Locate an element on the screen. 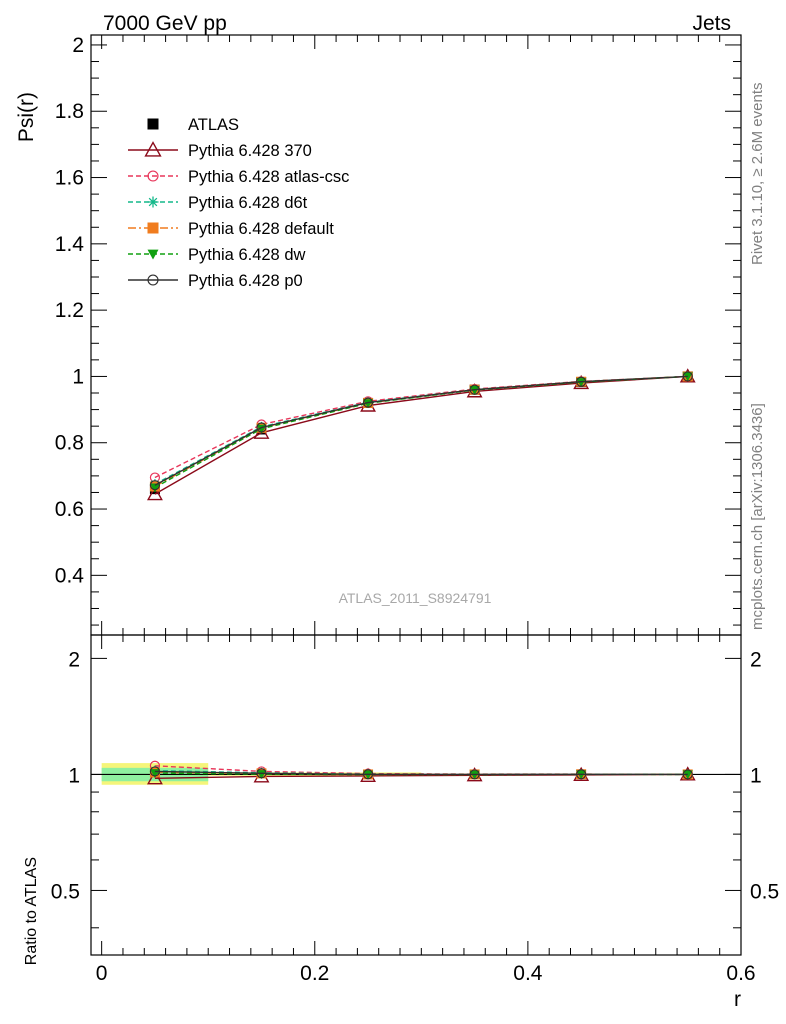 The width and height of the screenshot is (786, 1024). ratio-y-axis-label: Ratio to ATLAS is located at coordinates (31, 911).